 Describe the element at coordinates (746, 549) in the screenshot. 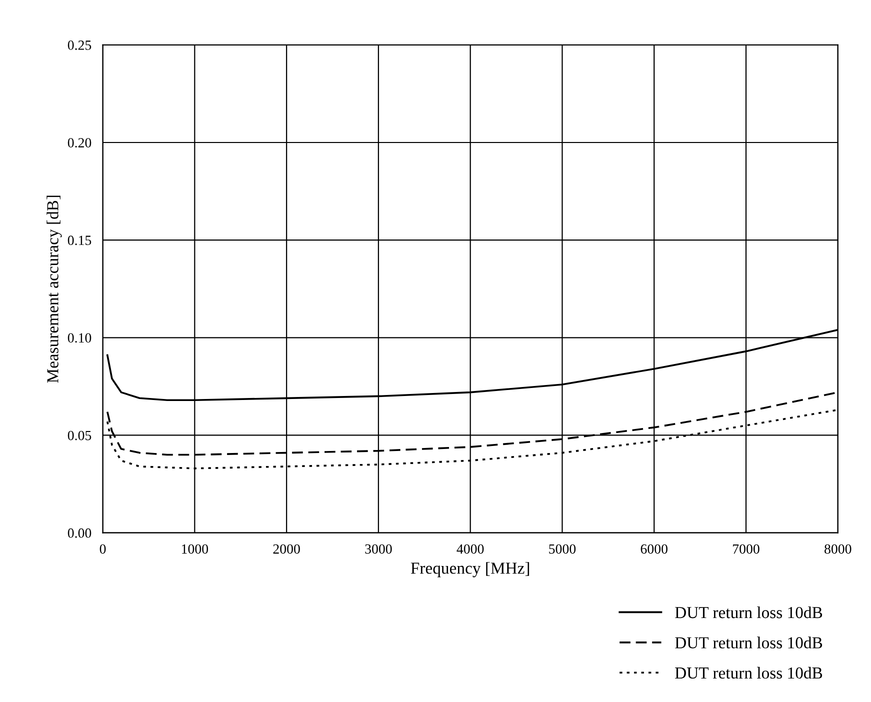

I see `x-tick-label: 7000` at that location.